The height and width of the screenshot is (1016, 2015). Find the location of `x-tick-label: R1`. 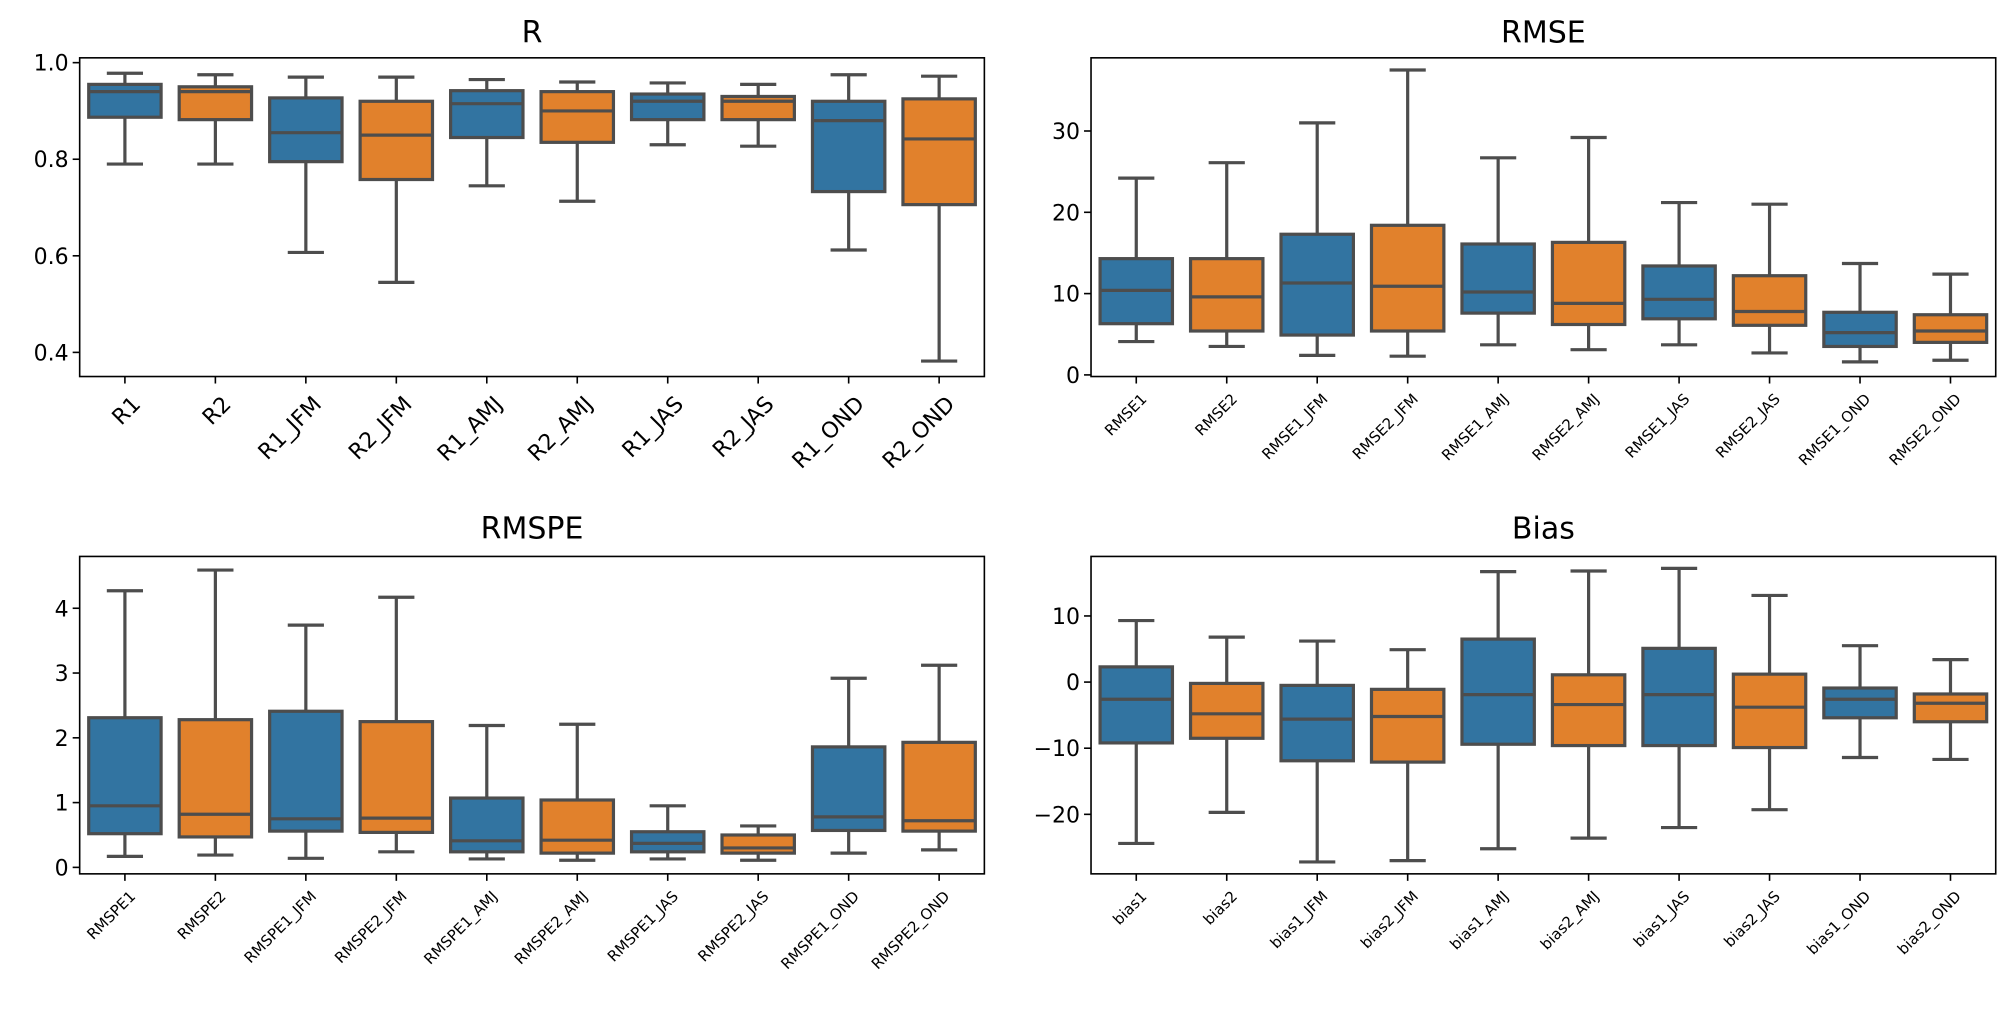

x-tick-label: R1 is located at coordinates (127, 411).